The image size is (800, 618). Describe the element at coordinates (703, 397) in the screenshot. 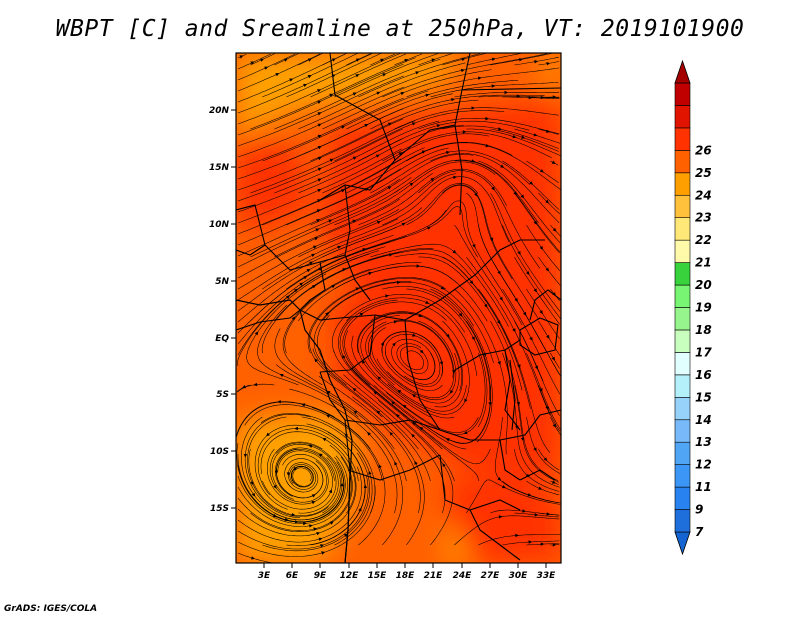

I see `colorbar-label: 15` at that location.